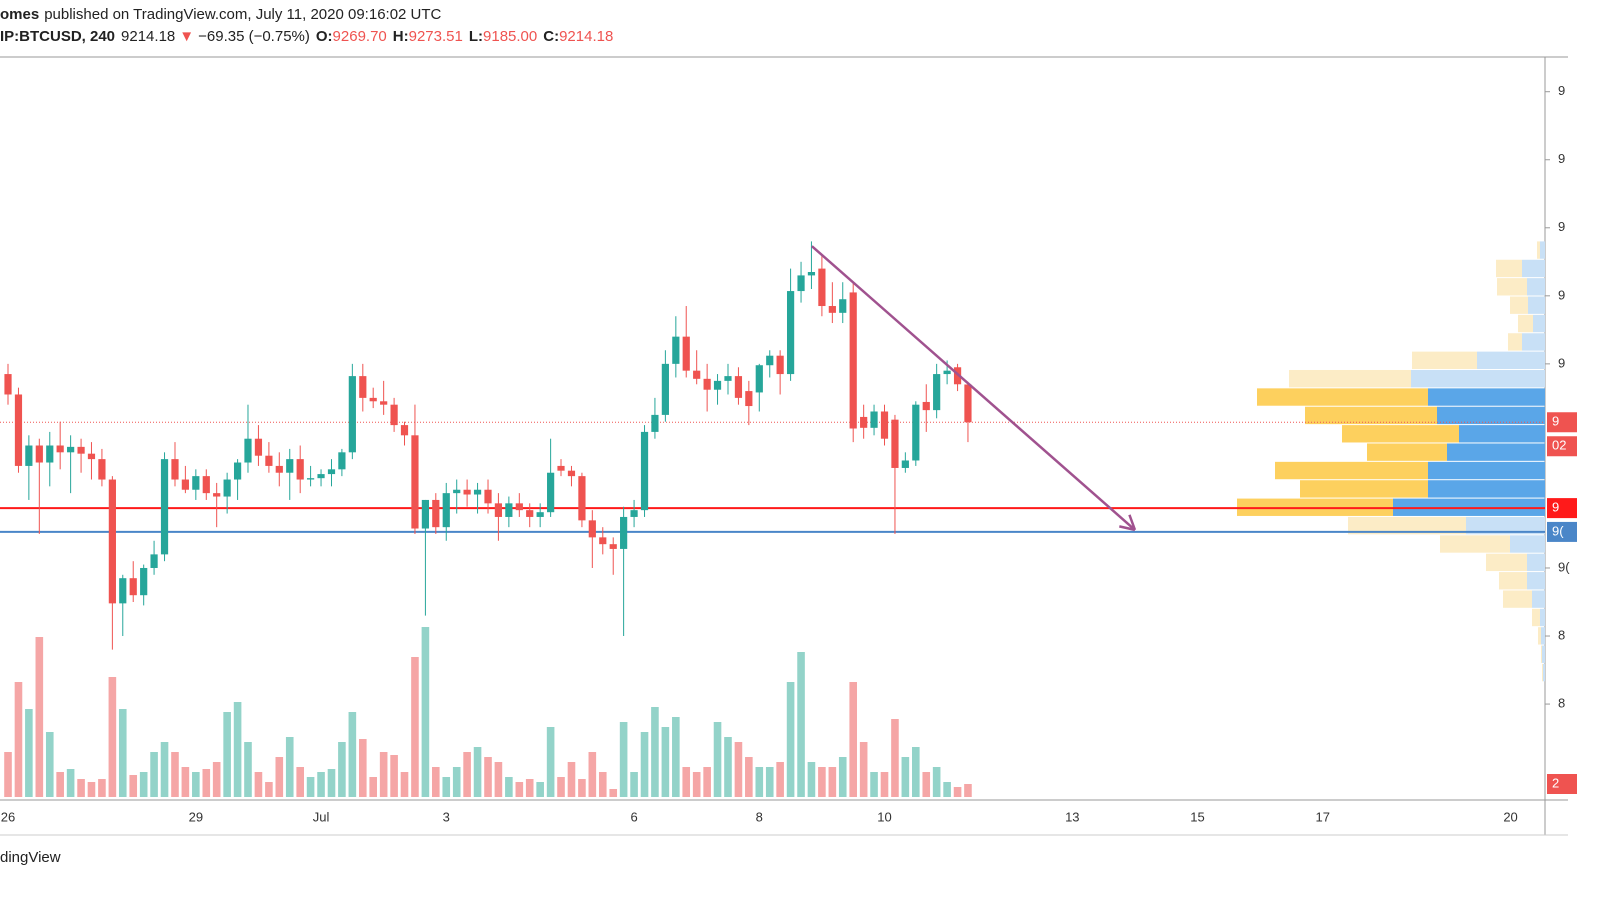 The height and width of the screenshot is (900, 1600). I want to click on ohlc-value: 9269.70, so click(360, 36).